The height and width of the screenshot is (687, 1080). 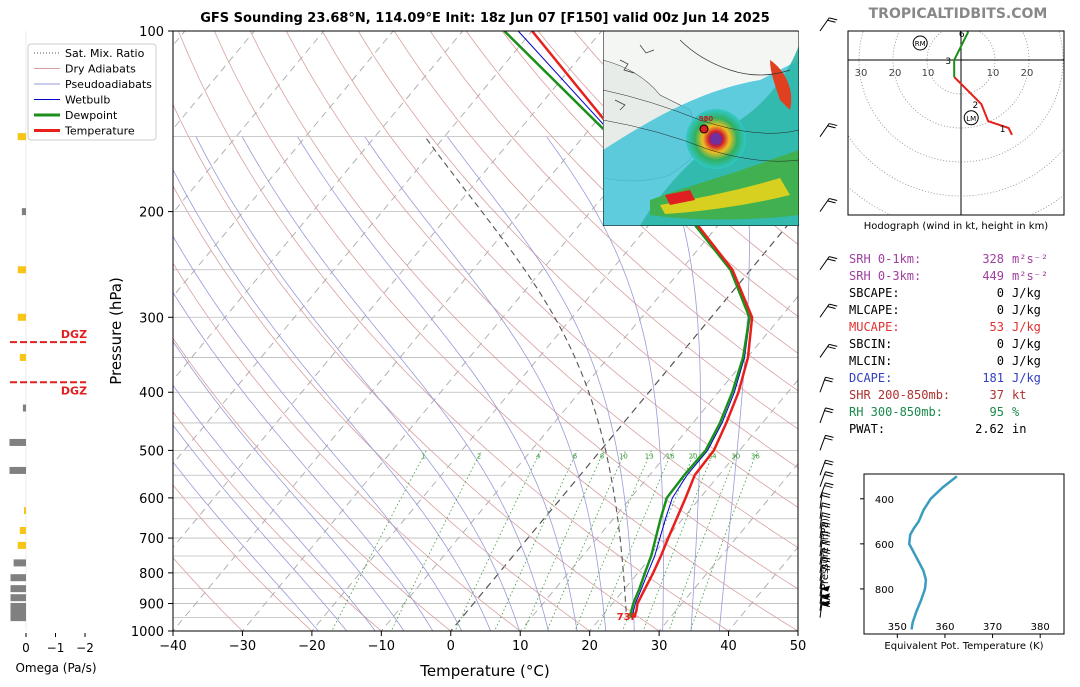 I want to click on mixing-ratio-label: 30, so click(x=735, y=457).